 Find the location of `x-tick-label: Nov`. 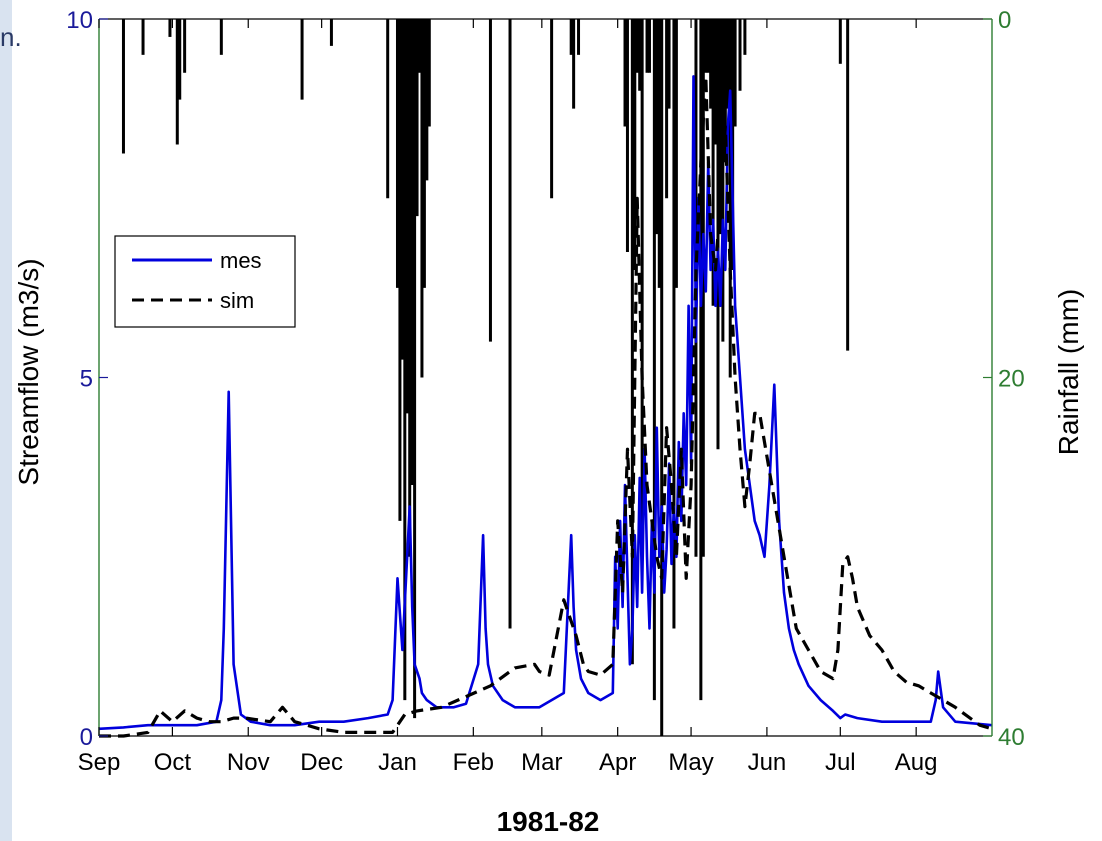

x-tick-label: Nov is located at coordinates (248, 762).